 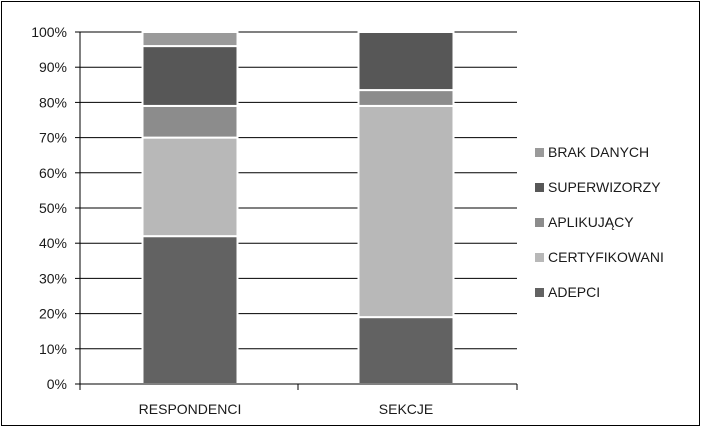 I want to click on y-tick-label: 40%, so click(x=53, y=243).